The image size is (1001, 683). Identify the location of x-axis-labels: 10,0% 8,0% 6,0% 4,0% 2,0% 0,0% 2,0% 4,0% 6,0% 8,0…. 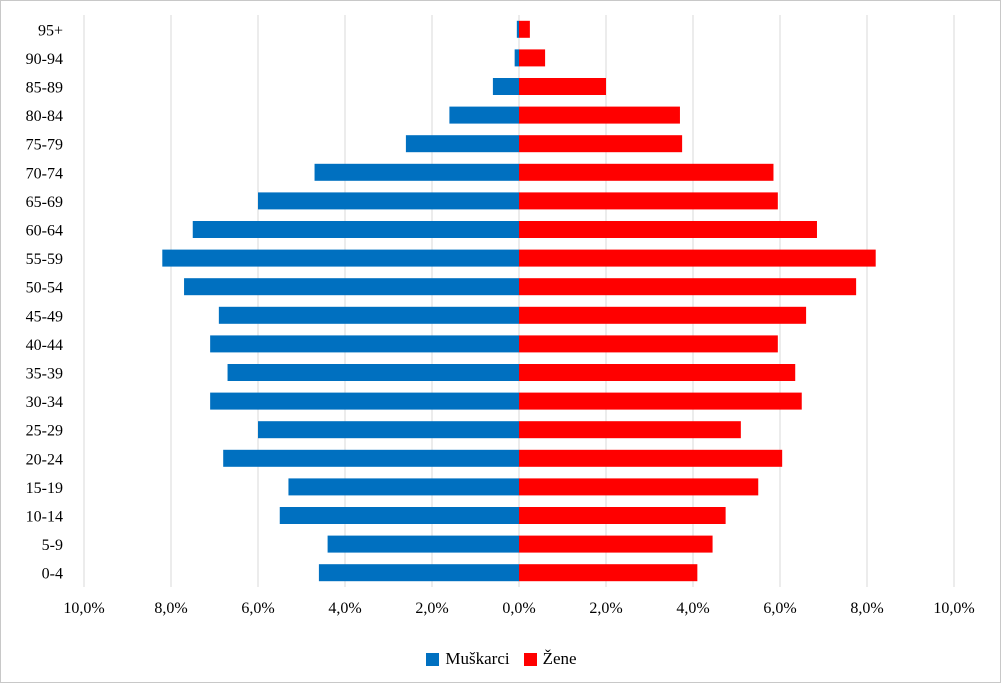
(518, 608).